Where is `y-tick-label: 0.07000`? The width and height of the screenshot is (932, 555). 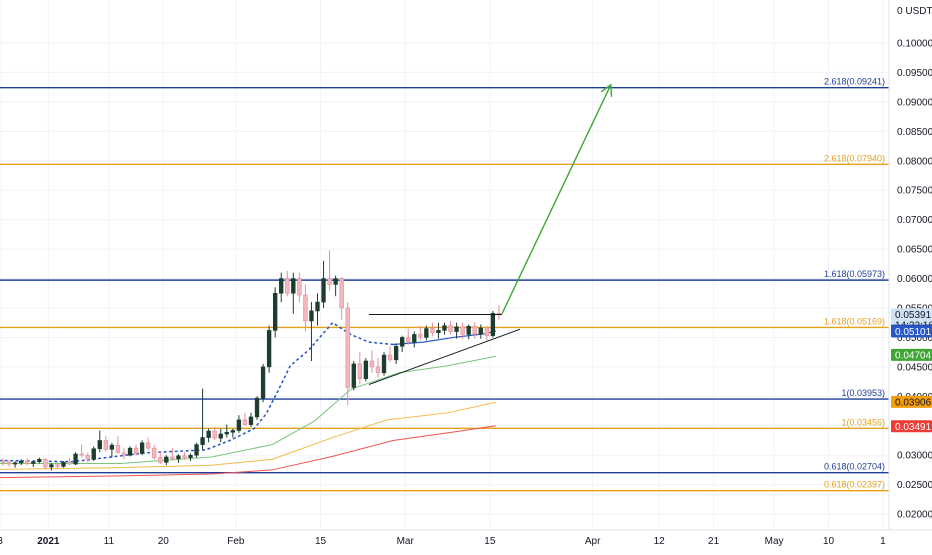
y-tick-label: 0.07000 is located at coordinates (914, 220).